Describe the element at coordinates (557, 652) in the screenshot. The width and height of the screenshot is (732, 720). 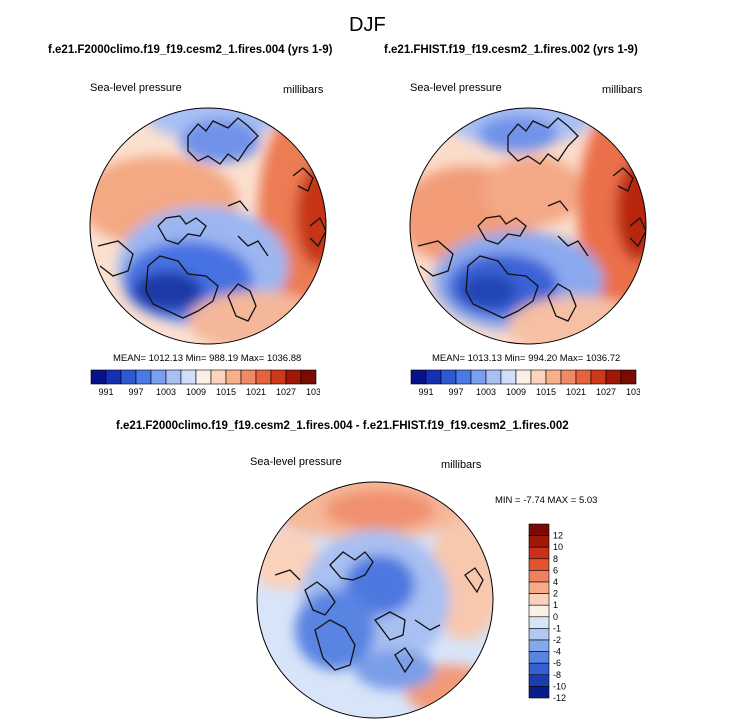
I see `panel3-colorbar-tick-label: -4` at that location.